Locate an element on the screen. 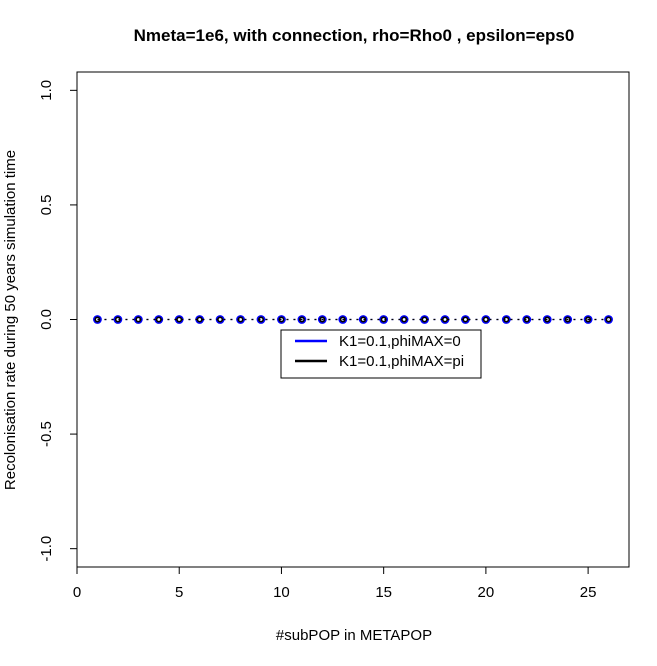 The width and height of the screenshot is (657, 666). y-tick-label: 1.0 is located at coordinates (46, 90).